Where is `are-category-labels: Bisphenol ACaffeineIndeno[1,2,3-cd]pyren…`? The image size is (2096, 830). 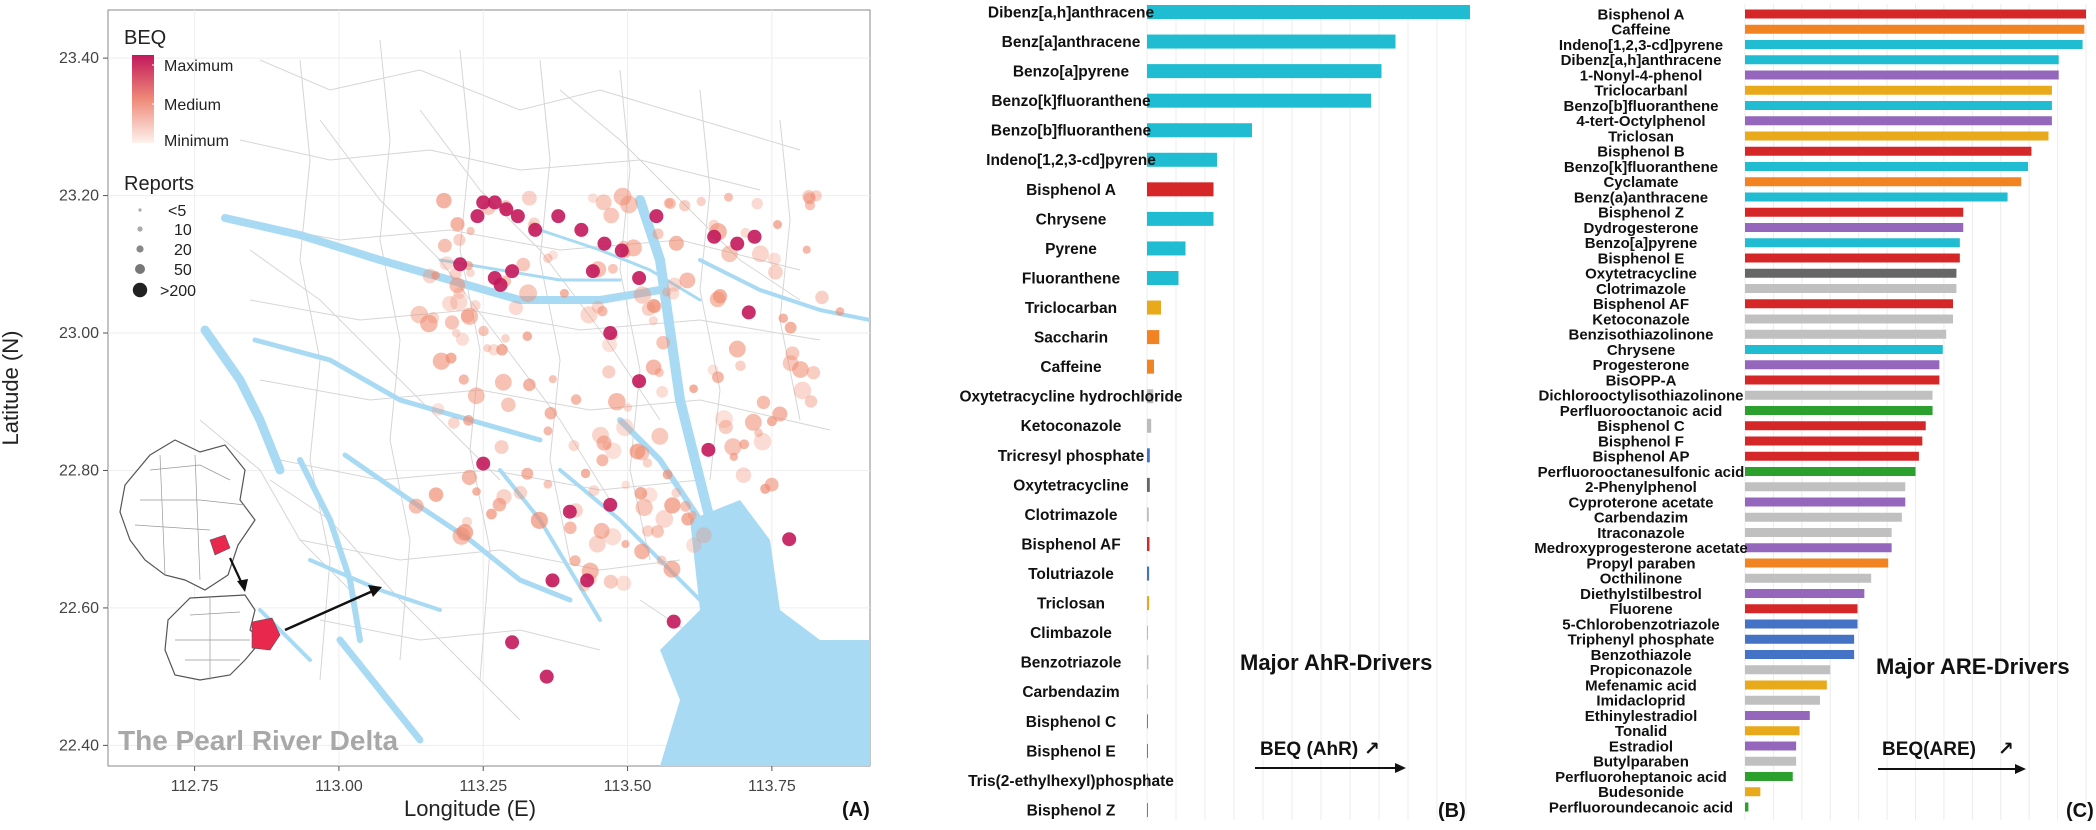 are-category-labels: Bisphenol ACaffeineIndeno[1,2,3-cd]pyren… is located at coordinates (1640, 411).